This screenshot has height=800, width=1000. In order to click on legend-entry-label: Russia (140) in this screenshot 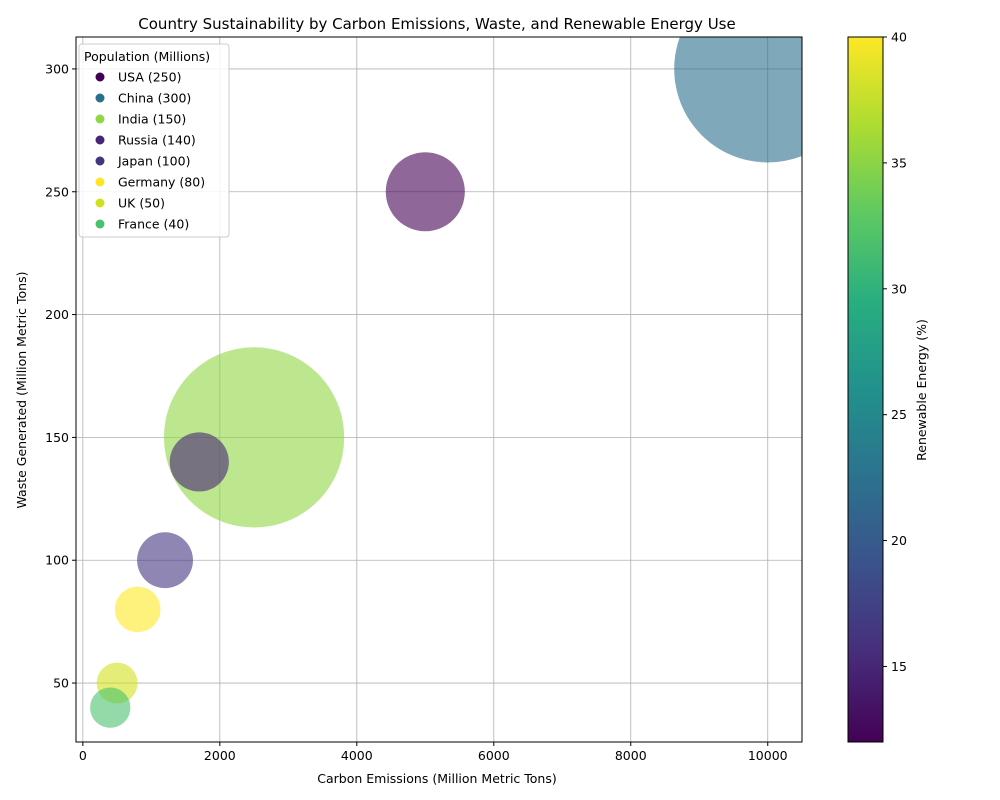, I will do `click(157, 140)`.